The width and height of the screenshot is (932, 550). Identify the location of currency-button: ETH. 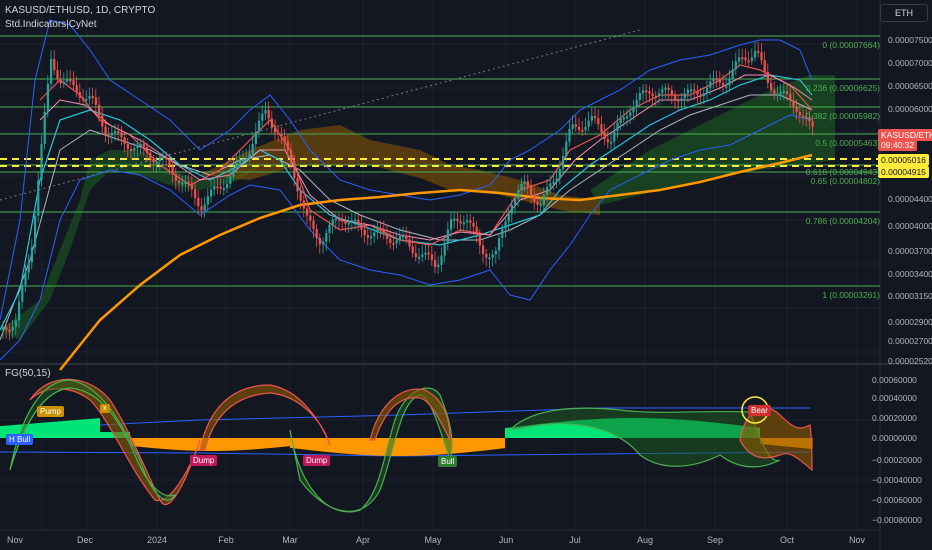
(904, 13).